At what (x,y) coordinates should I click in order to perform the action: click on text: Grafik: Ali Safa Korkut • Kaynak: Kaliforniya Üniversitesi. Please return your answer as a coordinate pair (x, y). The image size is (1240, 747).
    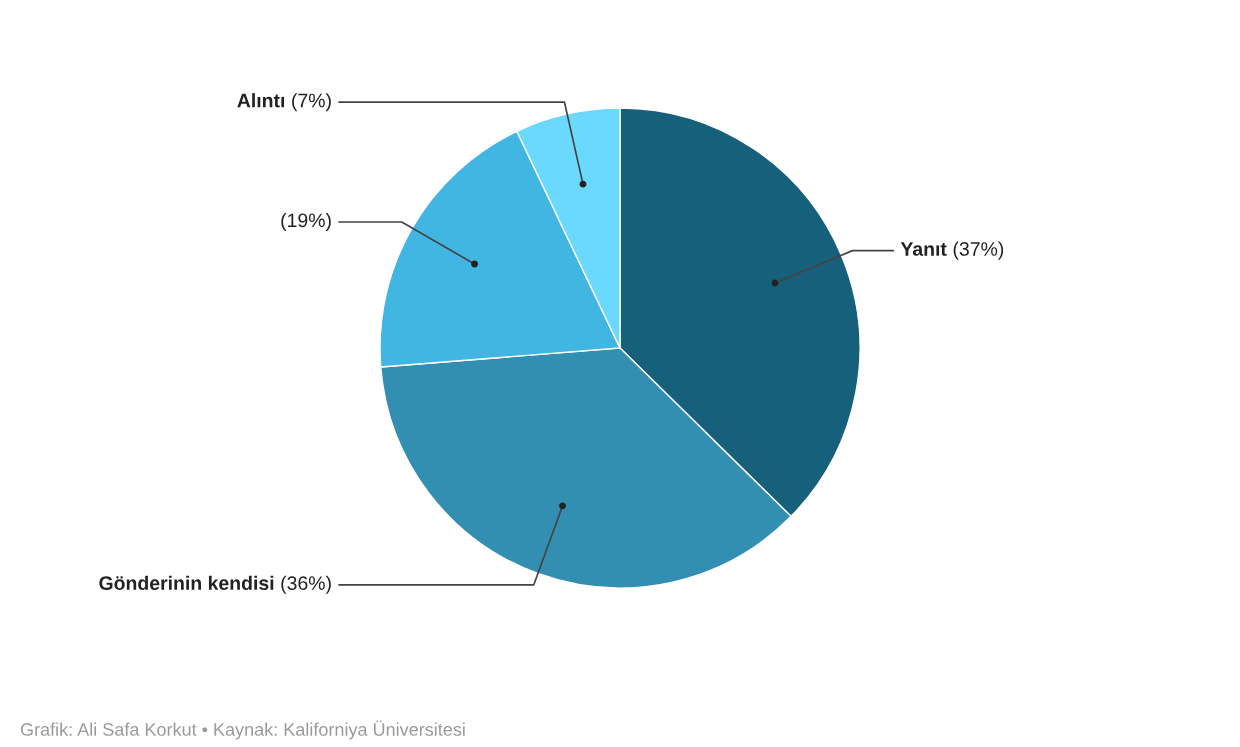
    Looking at the image, I should click on (242, 730).